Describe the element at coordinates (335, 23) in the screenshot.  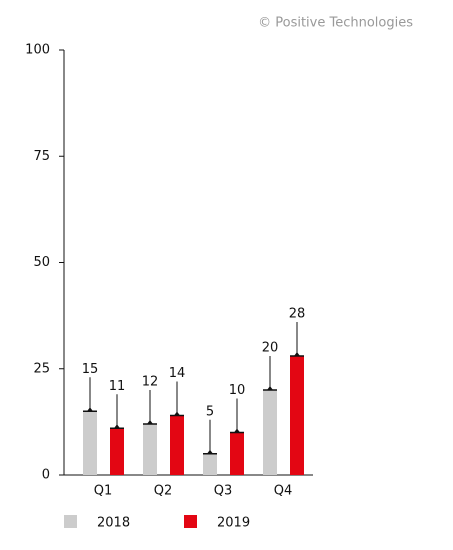
I see `source: © Positive Technologies` at that location.